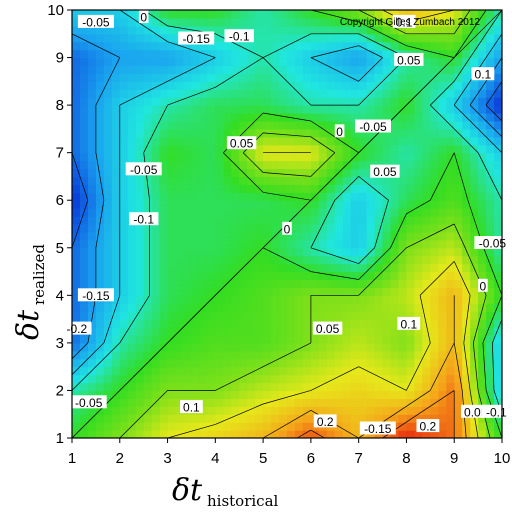 The width and height of the screenshot is (512, 512). What do you see at coordinates (55, 10) in the screenshot?
I see `y-tick-label: 10` at bounding box center [55, 10].